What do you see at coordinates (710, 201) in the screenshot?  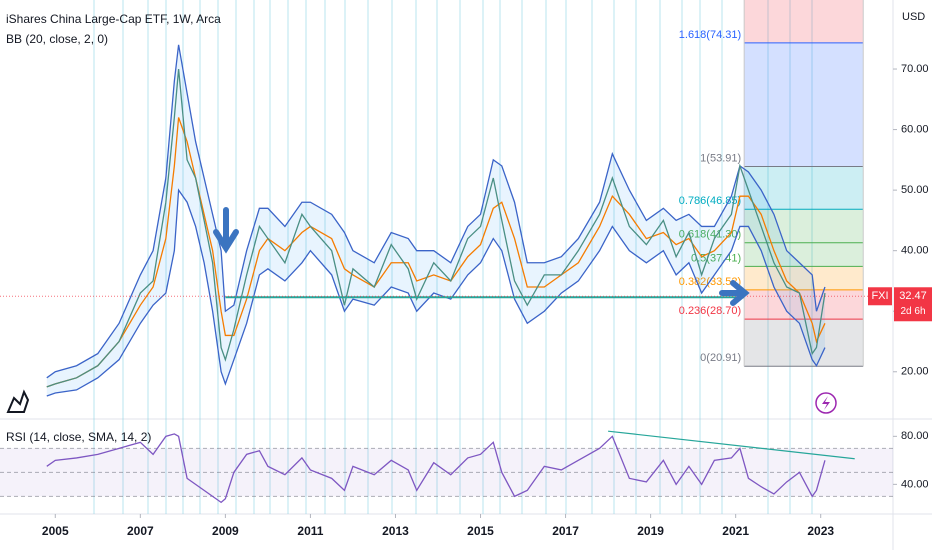 I see `fib-label: 0.786(46.85)` at bounding box center [710, 201].